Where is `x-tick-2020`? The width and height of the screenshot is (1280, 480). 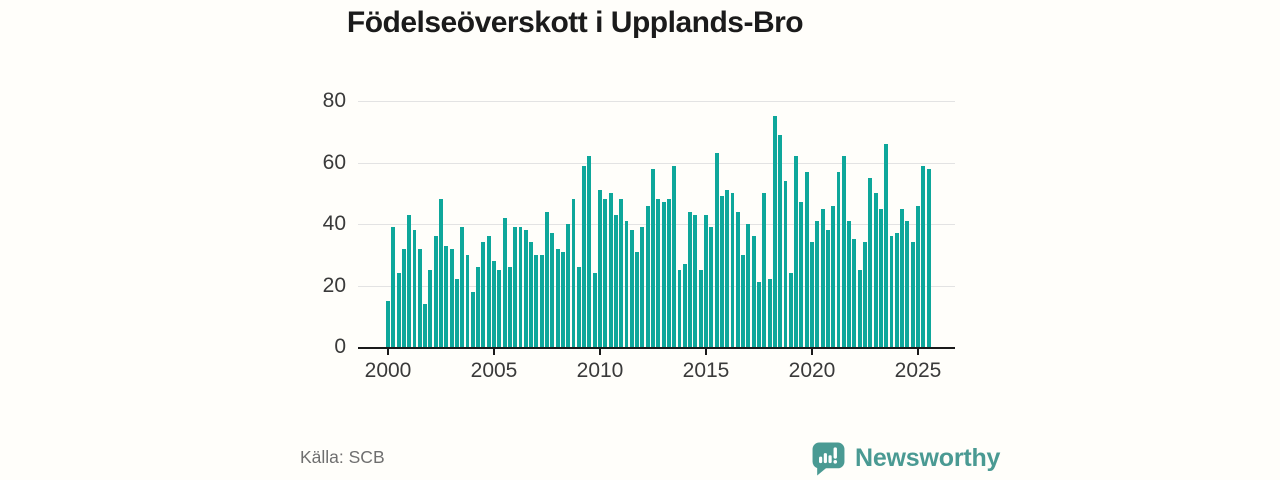
x-tick-2020 is located at coordinates (812, 352).